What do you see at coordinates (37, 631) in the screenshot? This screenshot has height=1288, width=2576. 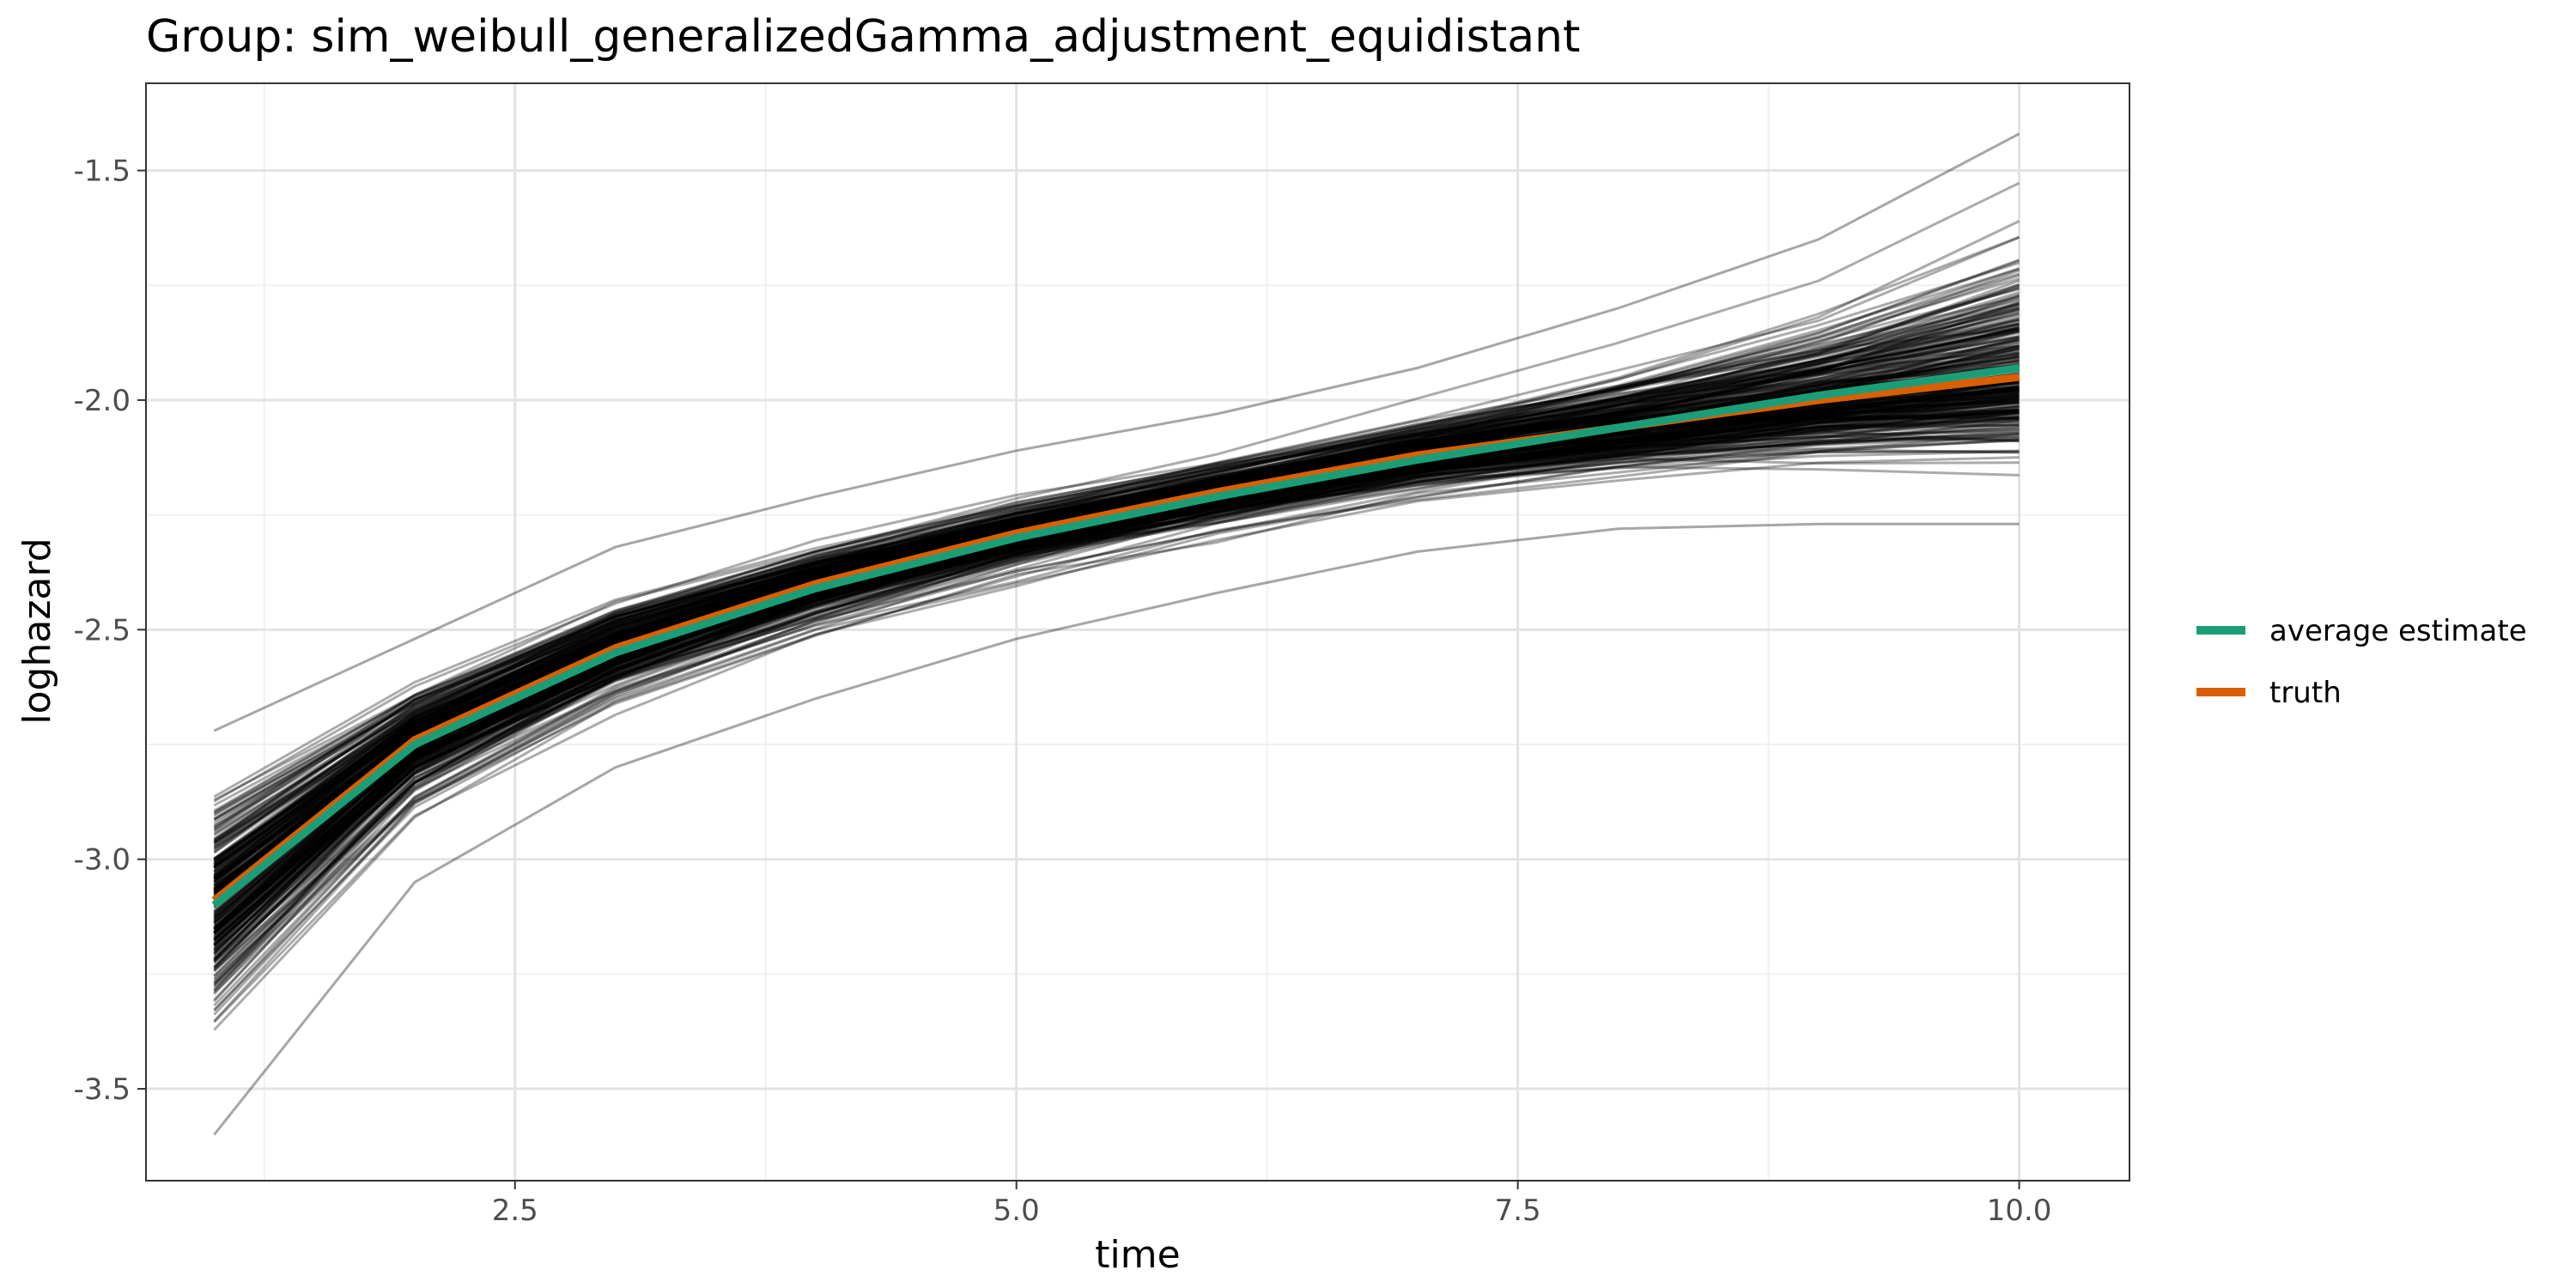 I see `y-axis-title: loghazard` at bounding box center [37, 631].